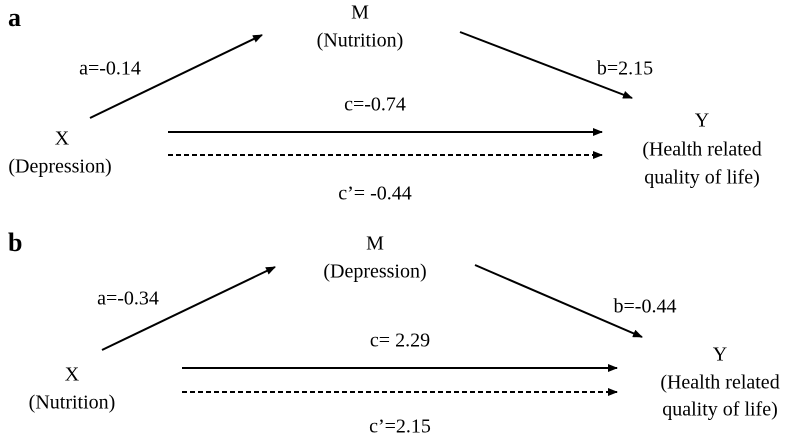 The image size is (787, 437). What do you see at coordinates (15, 242) in the screenshot?
I see `panel-letter: b` at bounding box center [15, 242].